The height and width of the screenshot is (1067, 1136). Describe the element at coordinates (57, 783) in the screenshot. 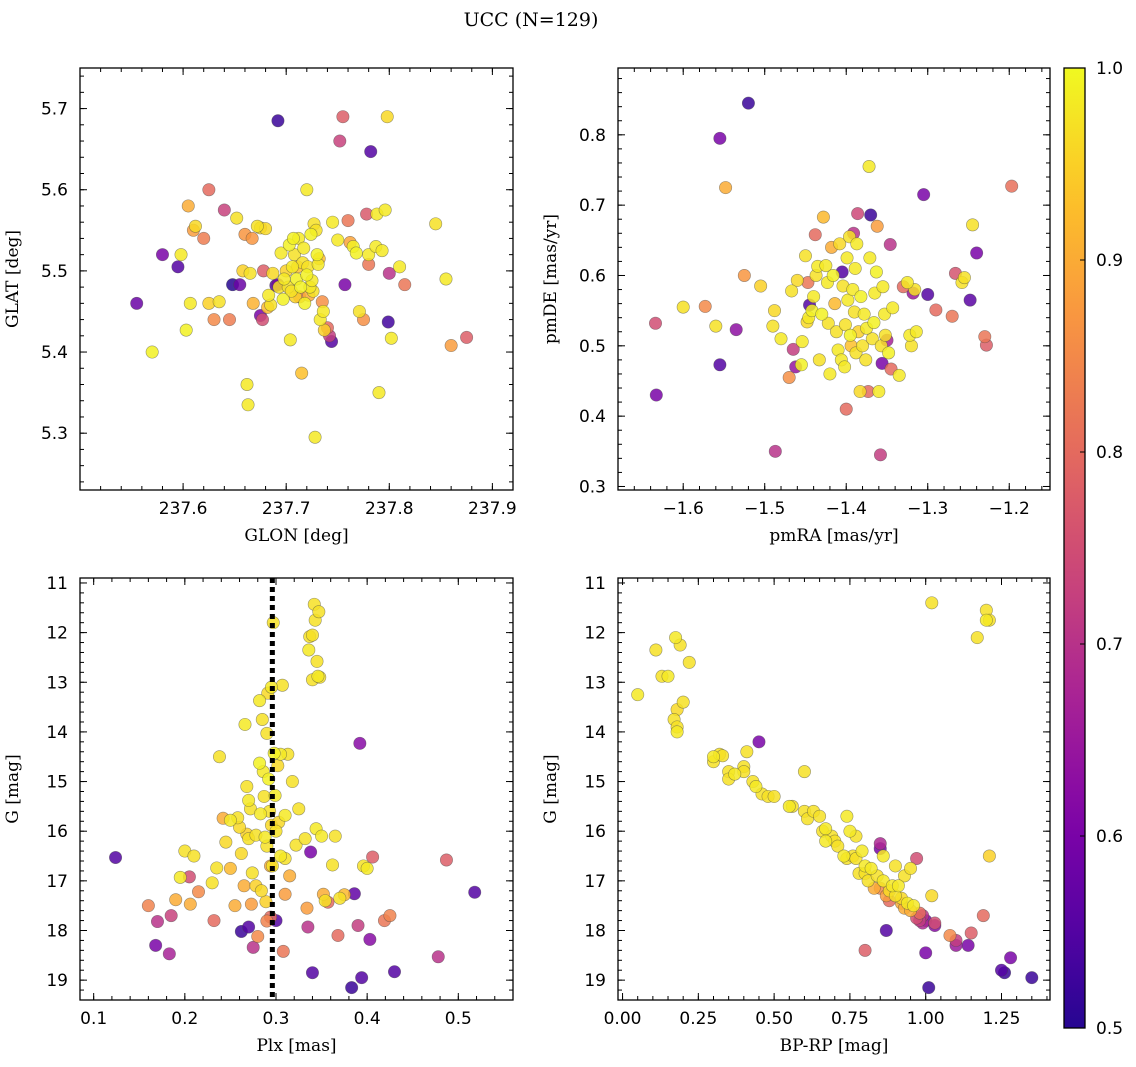

I see `y-tick-label: 15` at that location.